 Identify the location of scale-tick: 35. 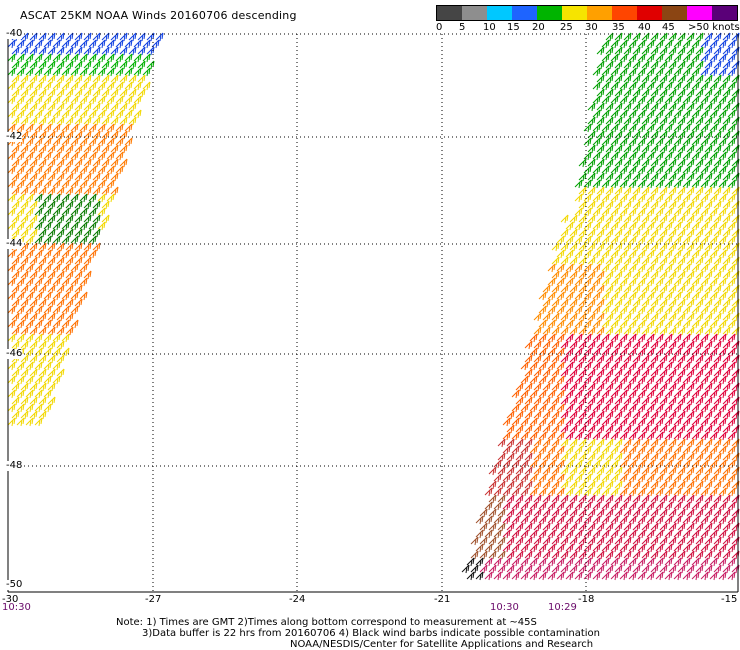
(618, 27).